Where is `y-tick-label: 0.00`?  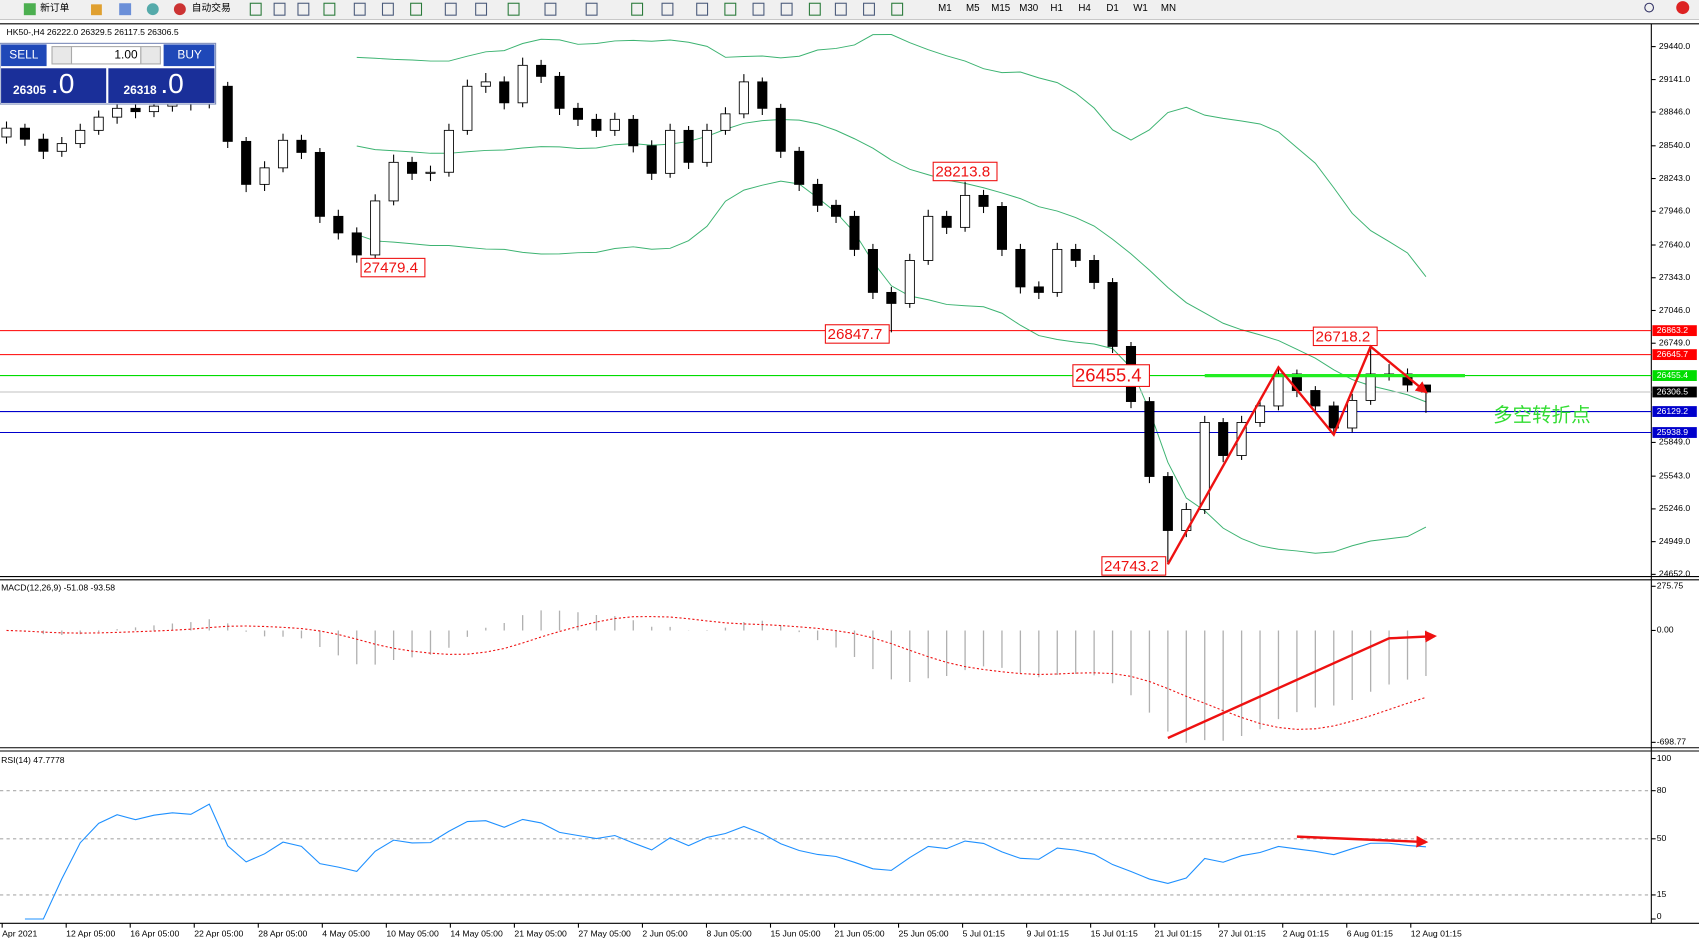 y-tick-label: 0.00 is located at coordinates (1665, 630).